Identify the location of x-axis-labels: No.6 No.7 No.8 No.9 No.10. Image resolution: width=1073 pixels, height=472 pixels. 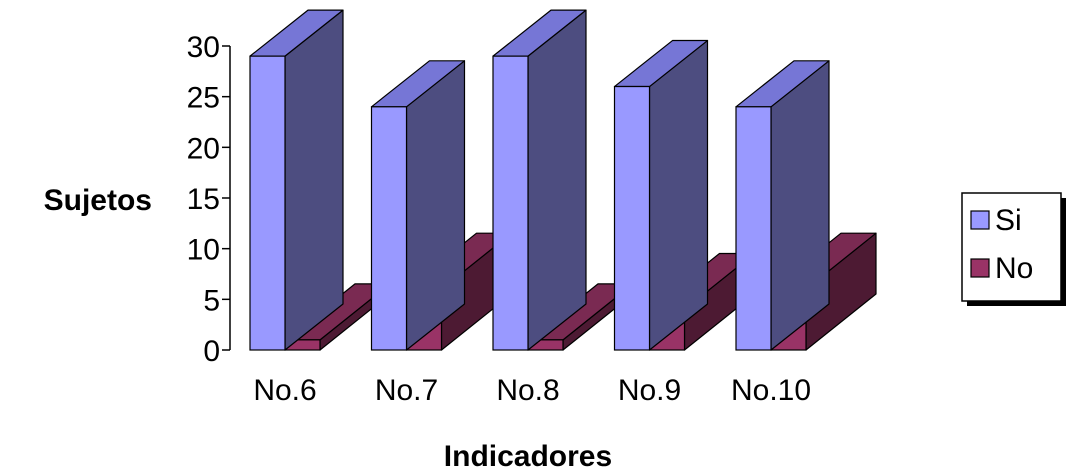
(532, 390).